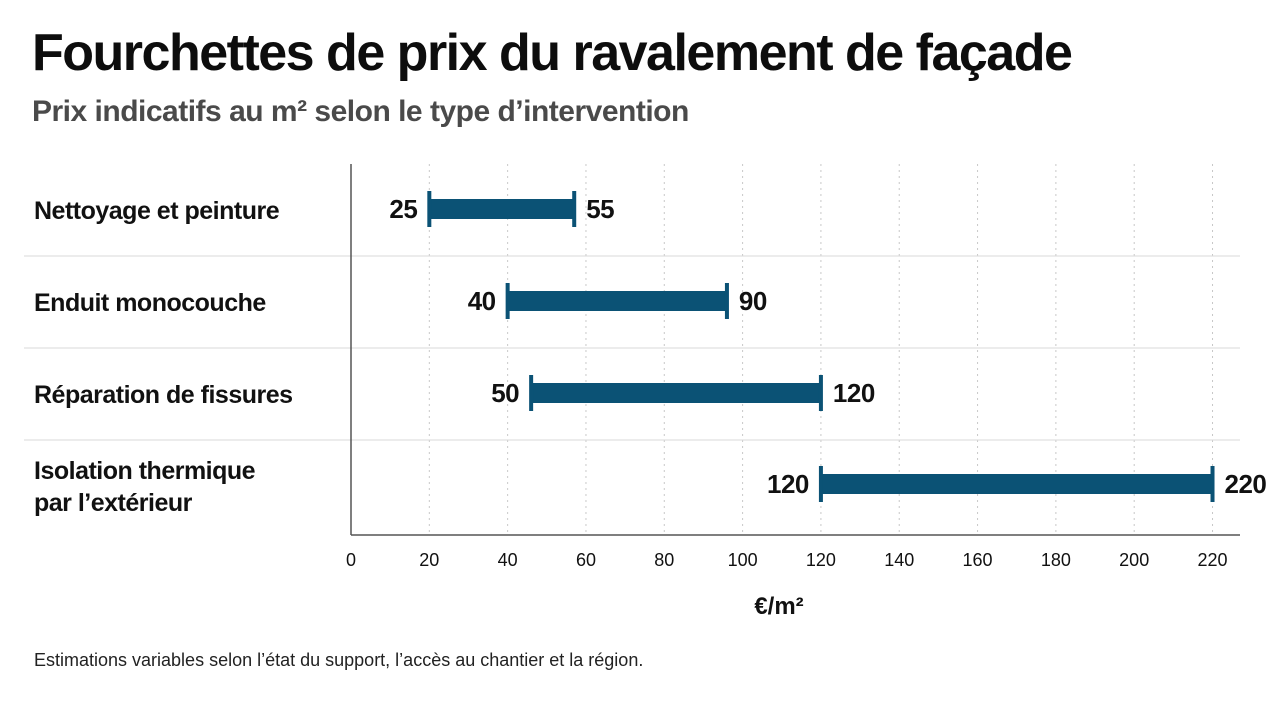 The height and width of the screenshot is (702, 1280). What do you see at coordinates (482, 301) in the screenshot?
I see `range-min-label: 40` at bounding box center [482, 301].